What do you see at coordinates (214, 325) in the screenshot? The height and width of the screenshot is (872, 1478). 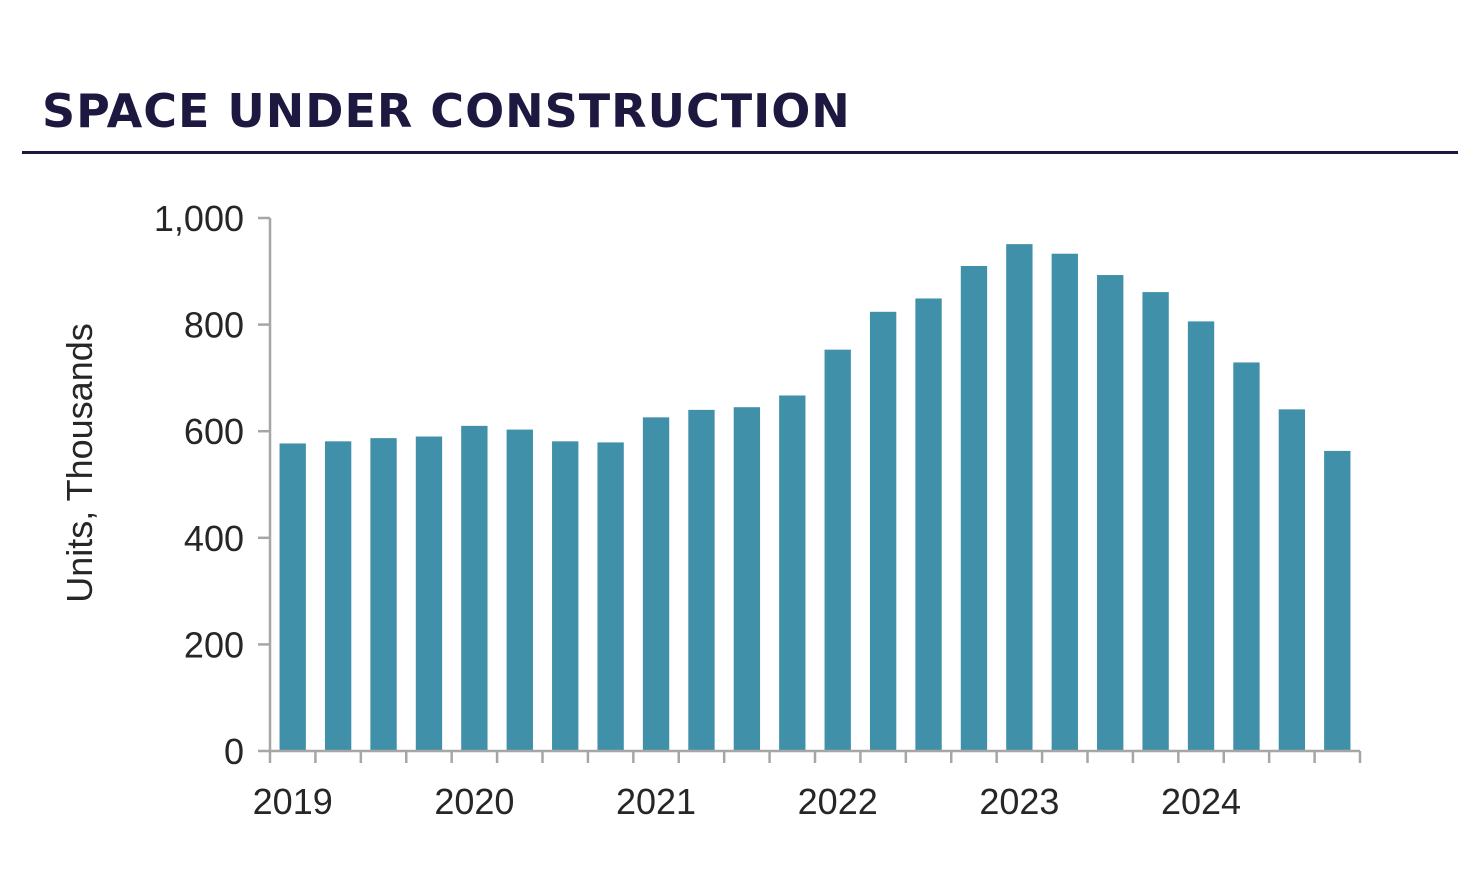 I see `y-tick-label: 800` at bounding box center [214, 325].